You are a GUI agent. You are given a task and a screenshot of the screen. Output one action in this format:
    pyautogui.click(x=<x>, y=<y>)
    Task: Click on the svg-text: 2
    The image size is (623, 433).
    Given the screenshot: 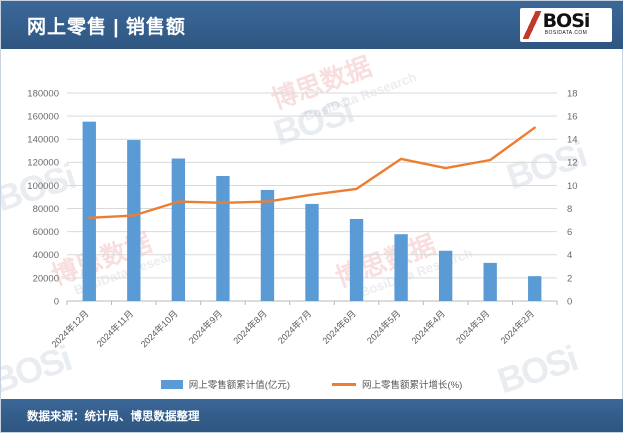 What is the action you would take?
    pyautogui.click(x=569, y=278)
    